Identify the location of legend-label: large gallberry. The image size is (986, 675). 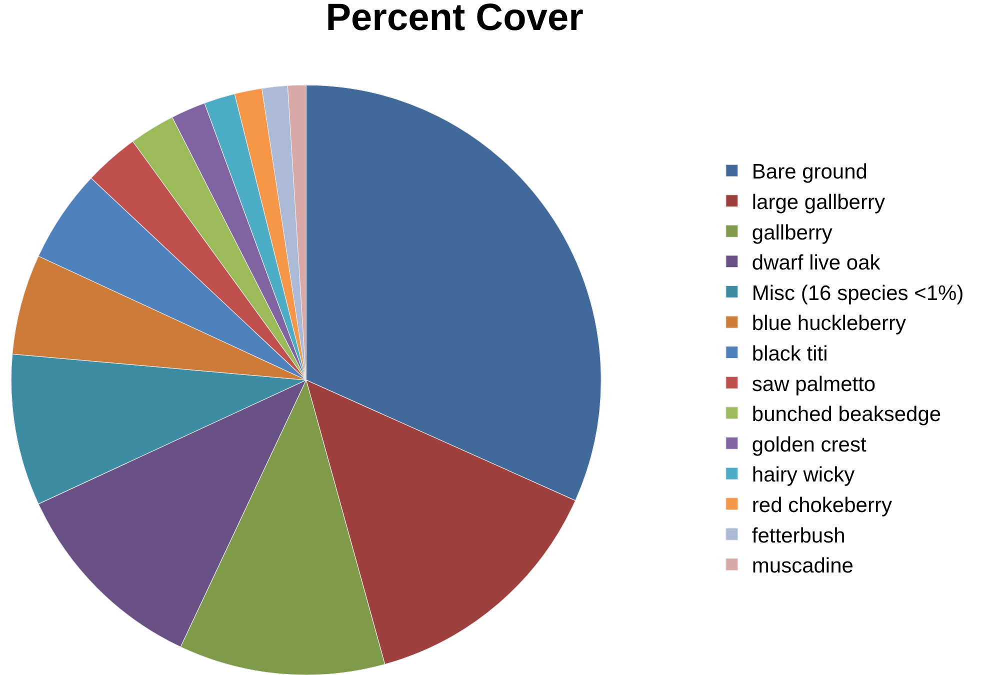
(819, 202).